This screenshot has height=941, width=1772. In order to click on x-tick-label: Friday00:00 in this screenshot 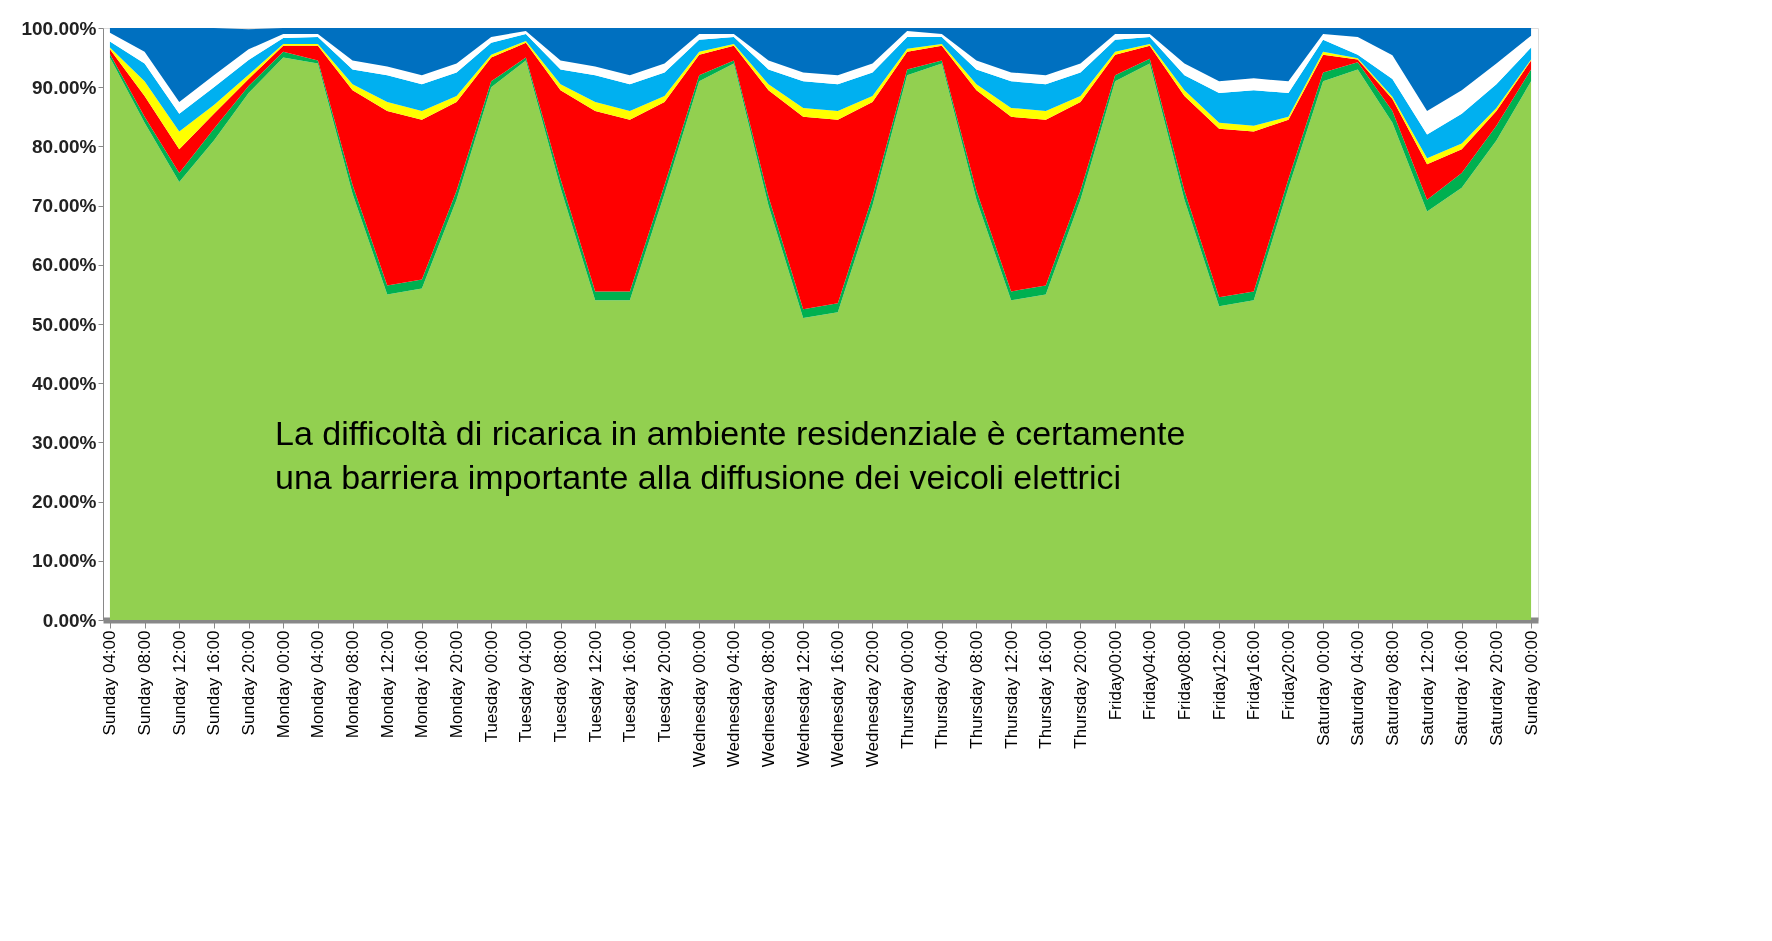, I will do `click(1115, 675)`.